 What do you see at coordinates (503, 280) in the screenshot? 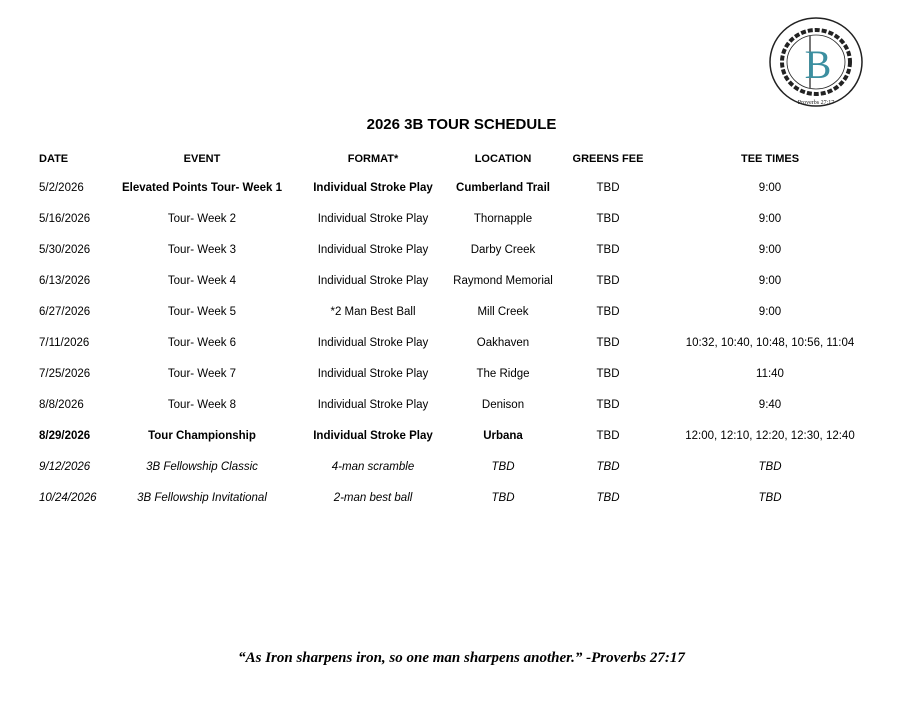
I see `location-cell: Raymond Memorial` at bounding box center [503, 280].